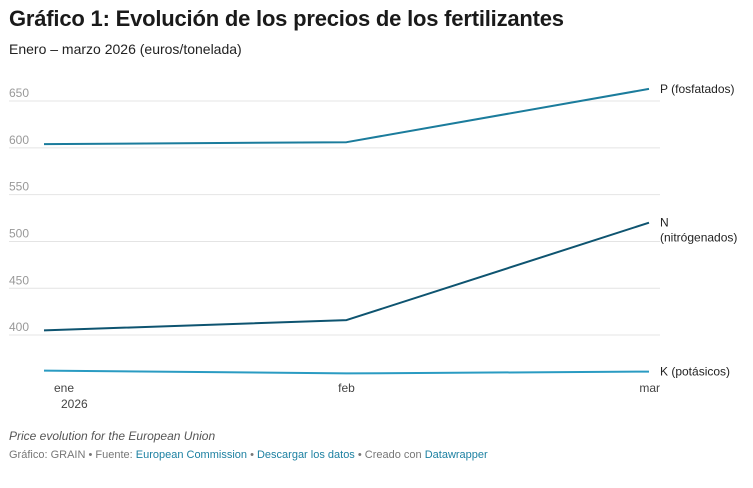  I want to click on y-tick-label: 500, so click(19, 233).